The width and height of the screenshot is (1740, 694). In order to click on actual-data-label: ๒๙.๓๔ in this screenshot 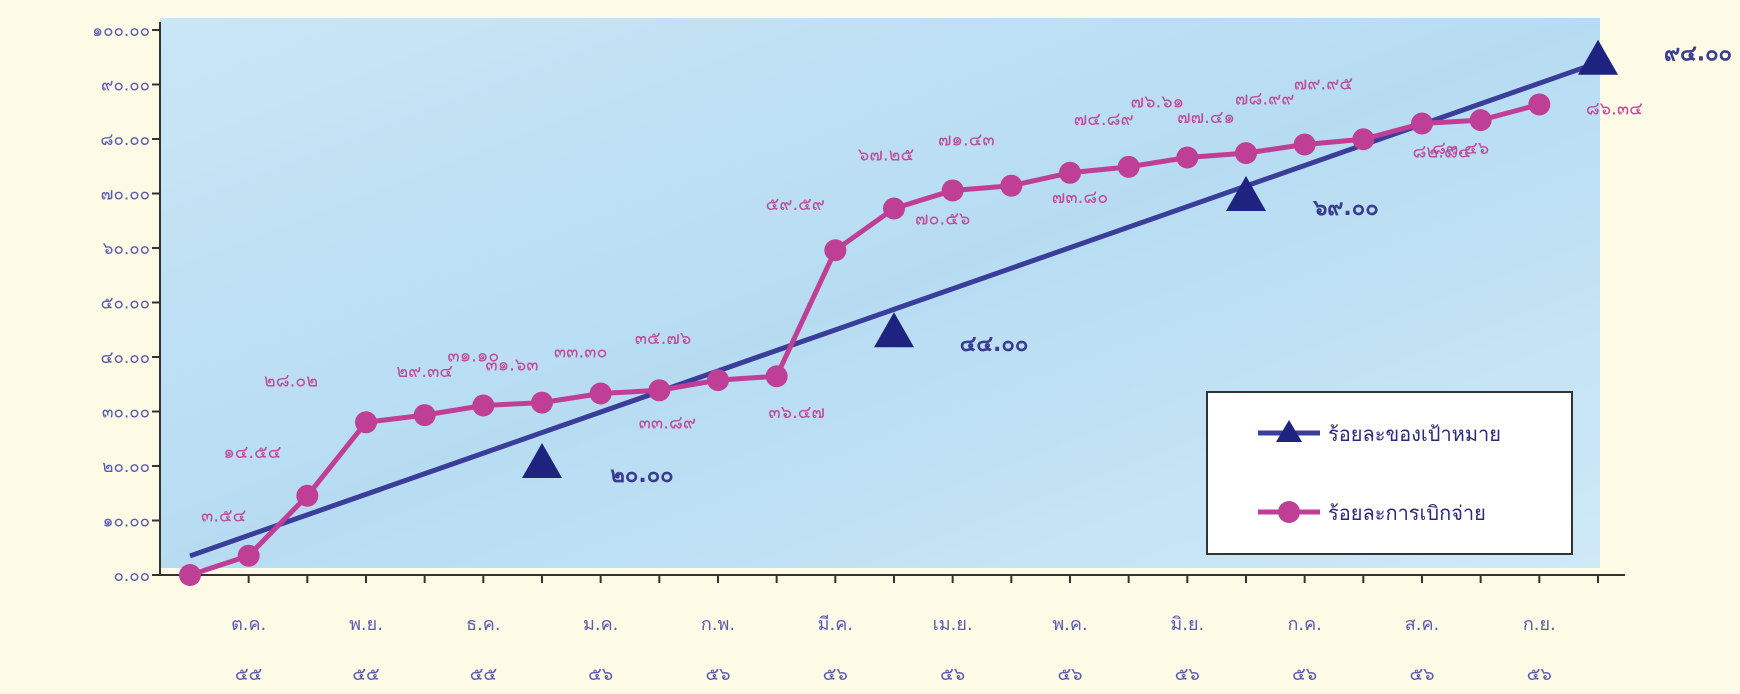, I will do `click(424, 371)`.